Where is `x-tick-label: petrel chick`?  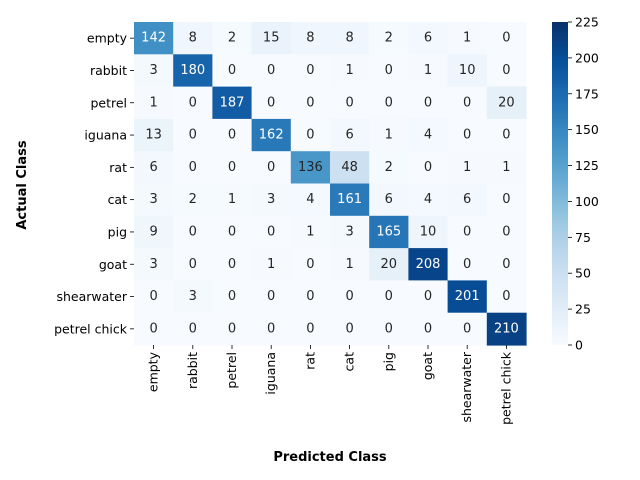
x-tick-label: petrel chick is located at coordinates (505, 388).